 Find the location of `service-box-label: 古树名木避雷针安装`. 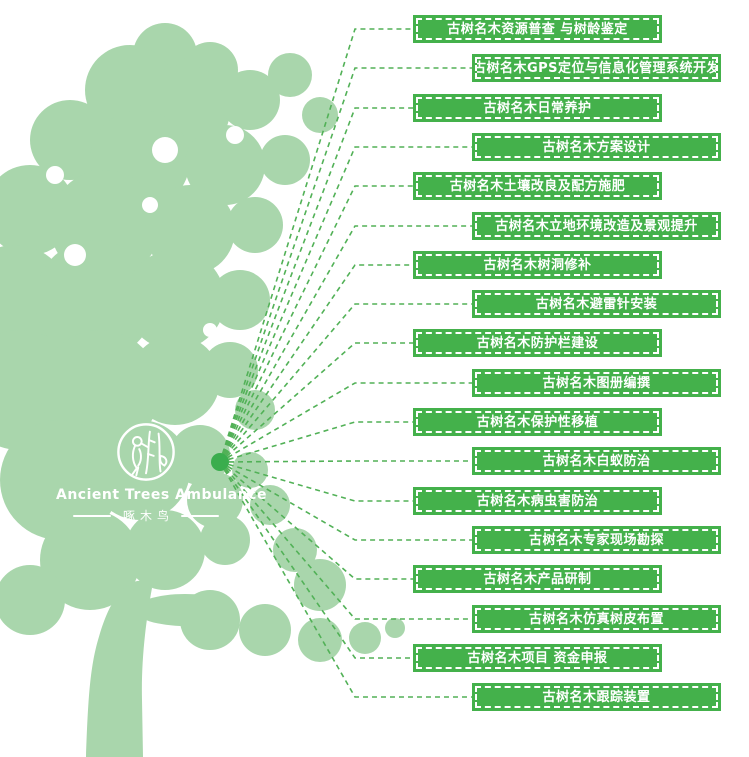

service-box-label: 古树名木避雷针安装 is located at coordinates (596, 304).